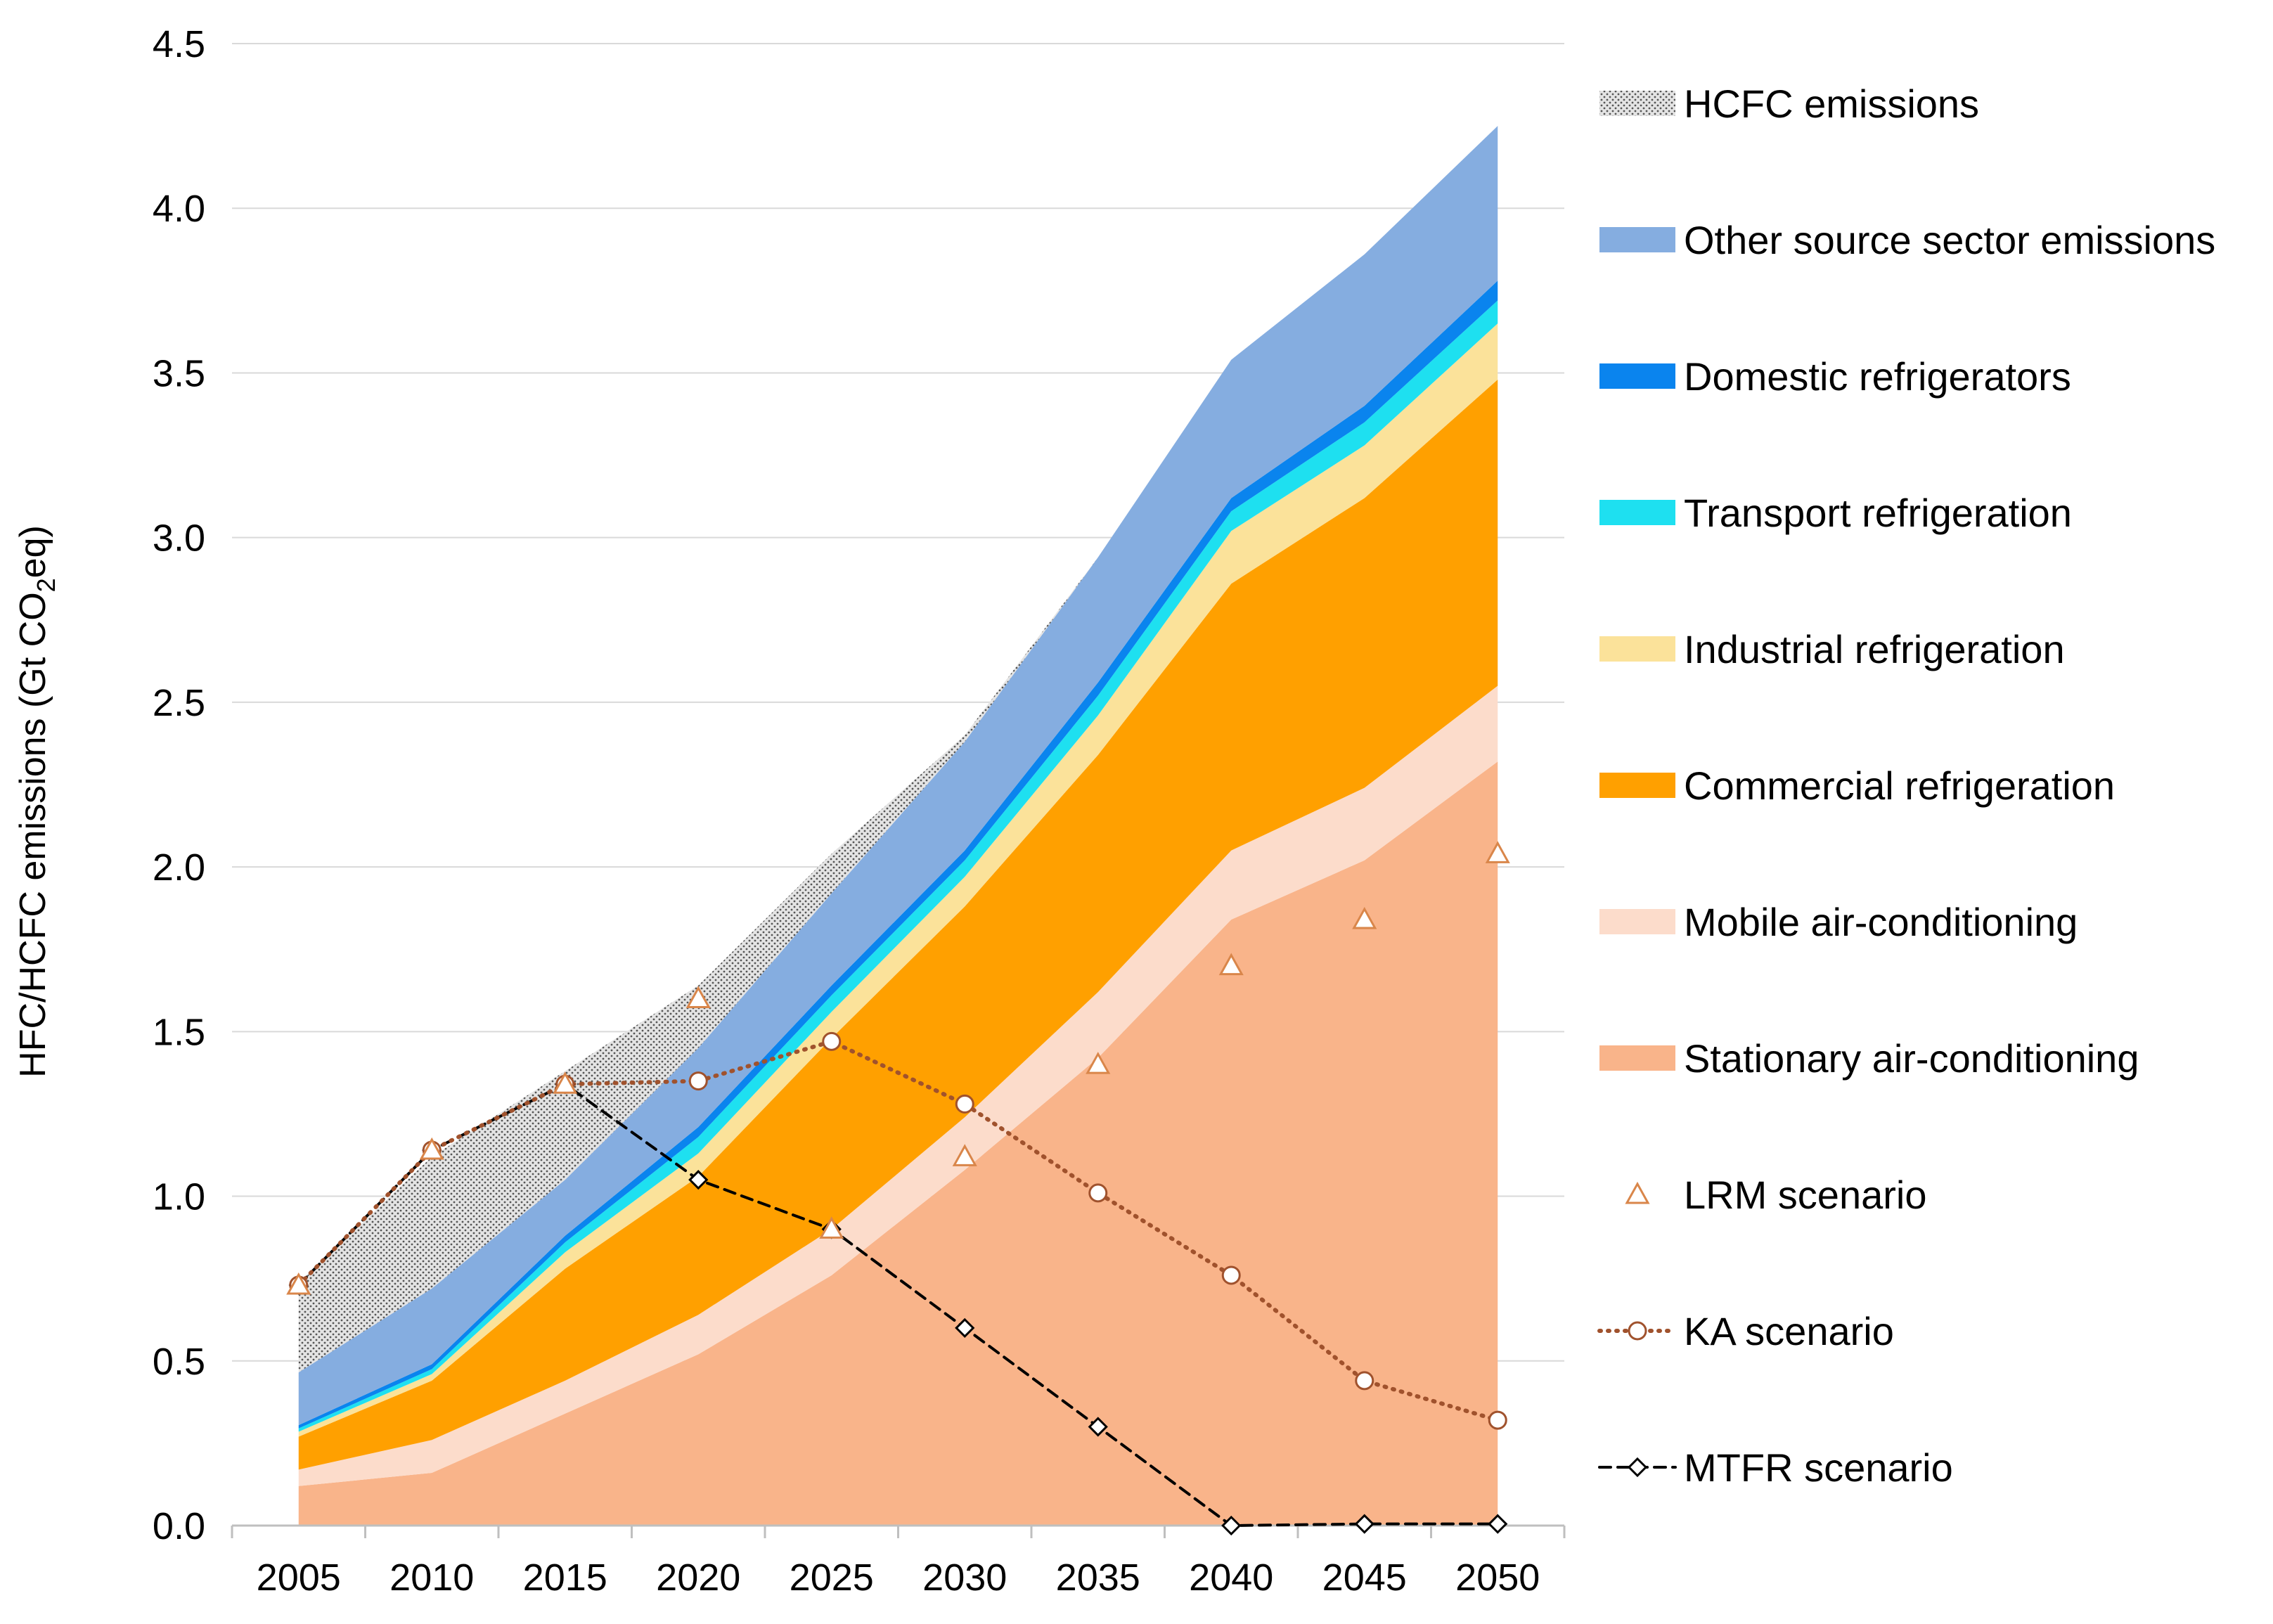 Image resolution: width=2273 pixels, height=1624 pixels. Describe the element at coordinates (898, 1231) in the screenshot. I see `ka-scenario-line` at that location.